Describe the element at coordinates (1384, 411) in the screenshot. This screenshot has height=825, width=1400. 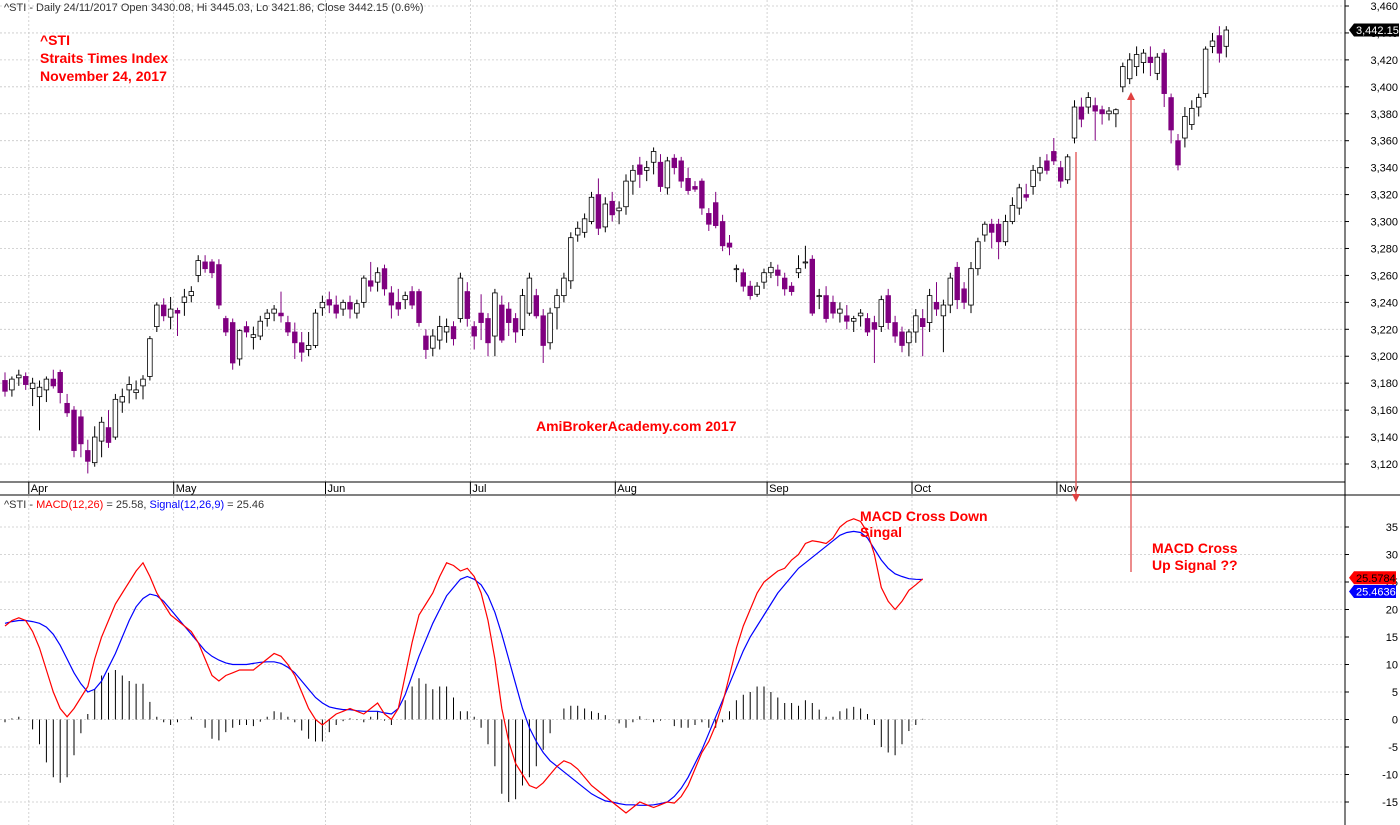
I see `price-tick-label: 3,160` at that location.